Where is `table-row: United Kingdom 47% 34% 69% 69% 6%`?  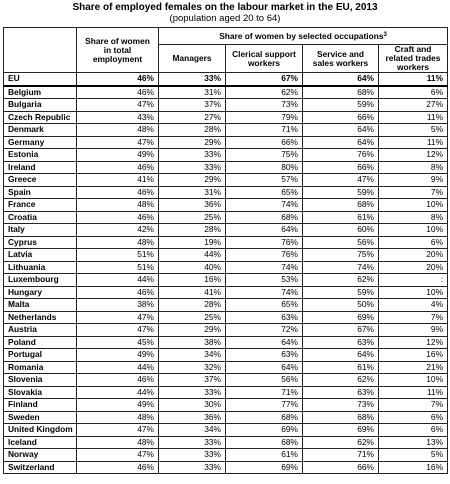 table-row: United Kingdom 47% 34% 69% 69% 6% is located at coordinates (226, 430).